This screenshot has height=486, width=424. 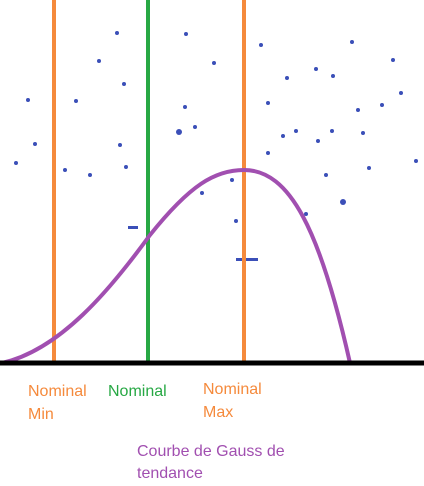 I want to click on curve-label: Courbe de Gauss de, so click(x=211, y=451).